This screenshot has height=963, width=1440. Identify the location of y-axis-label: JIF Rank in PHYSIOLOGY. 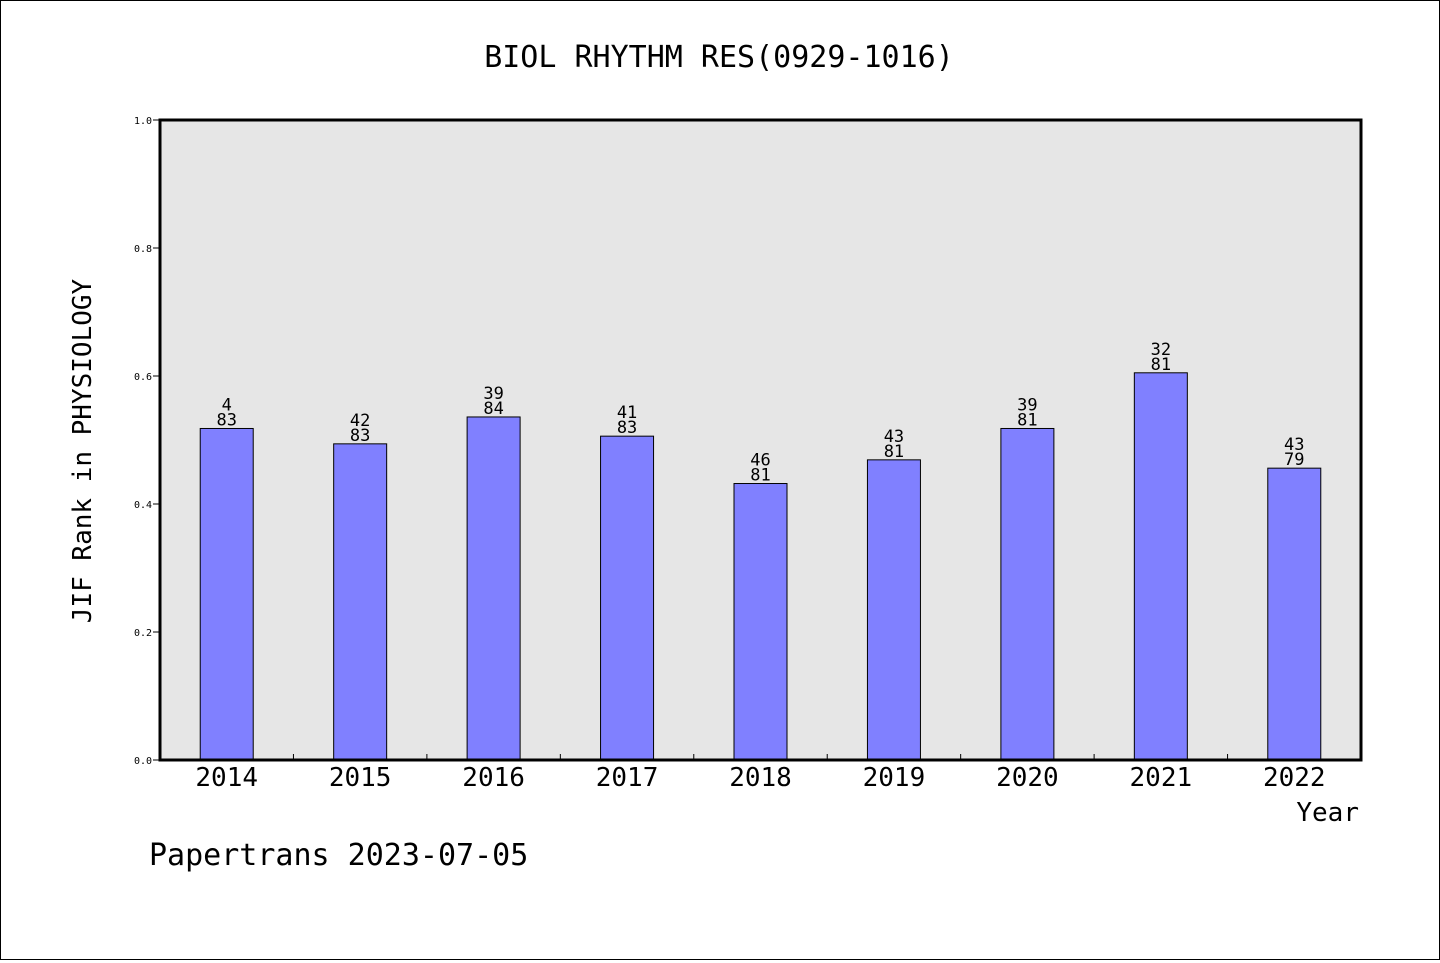
(83, 450).